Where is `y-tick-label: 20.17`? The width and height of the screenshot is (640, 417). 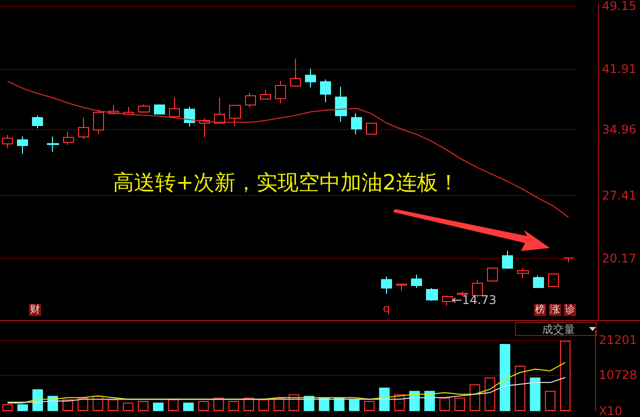
y-tick-label: 20.17 is located at coordinates (619, 258).